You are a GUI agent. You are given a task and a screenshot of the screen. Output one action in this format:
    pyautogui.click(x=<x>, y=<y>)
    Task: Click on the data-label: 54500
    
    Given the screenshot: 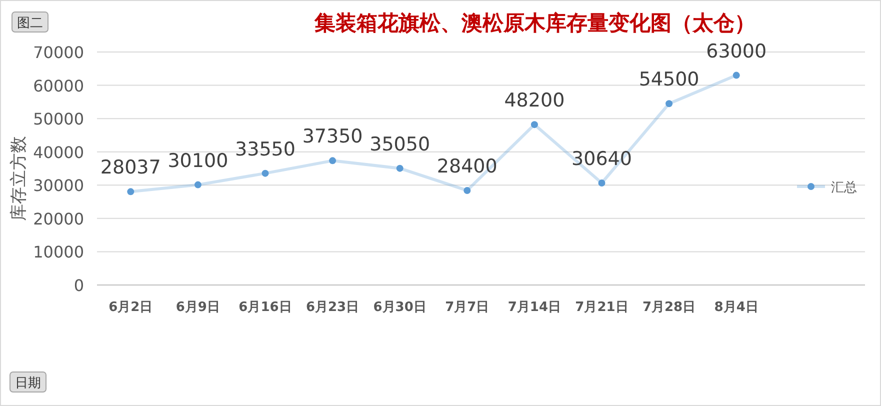 What is the action you would take?
    pyautogui.click(x=669, y=79)
    